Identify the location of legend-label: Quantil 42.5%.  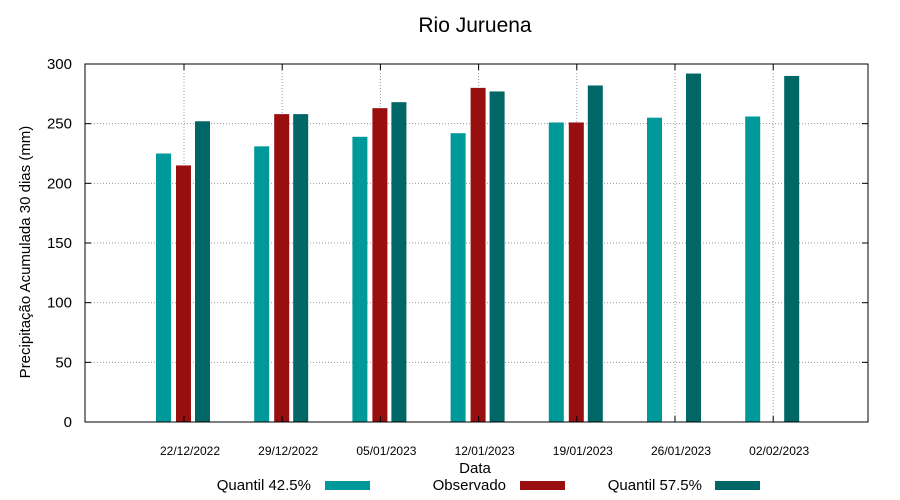
(264, 485).